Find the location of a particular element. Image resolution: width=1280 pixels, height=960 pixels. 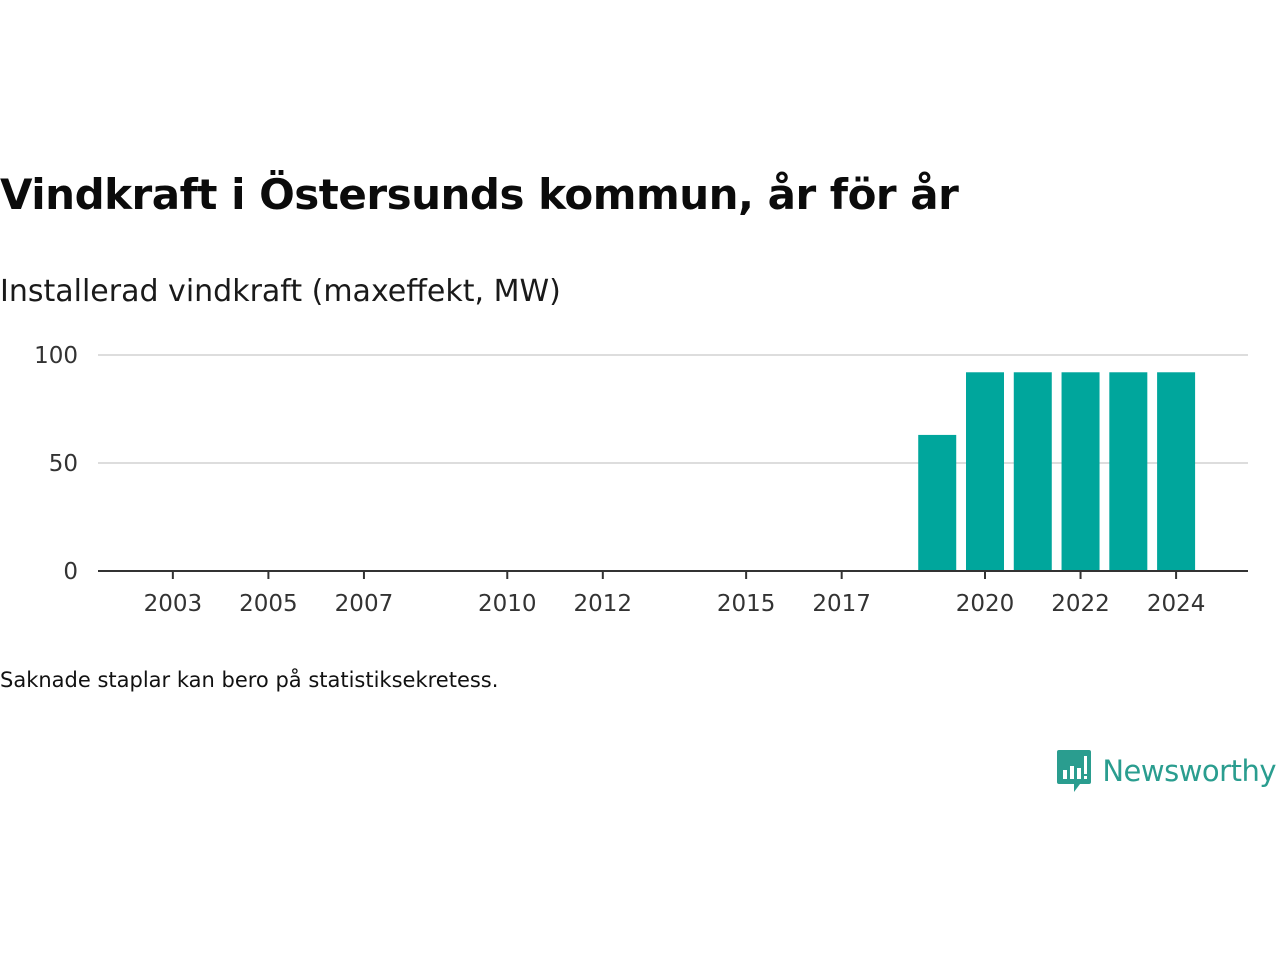

x-tick-label: 2017 is located at coordinates (841, 604).